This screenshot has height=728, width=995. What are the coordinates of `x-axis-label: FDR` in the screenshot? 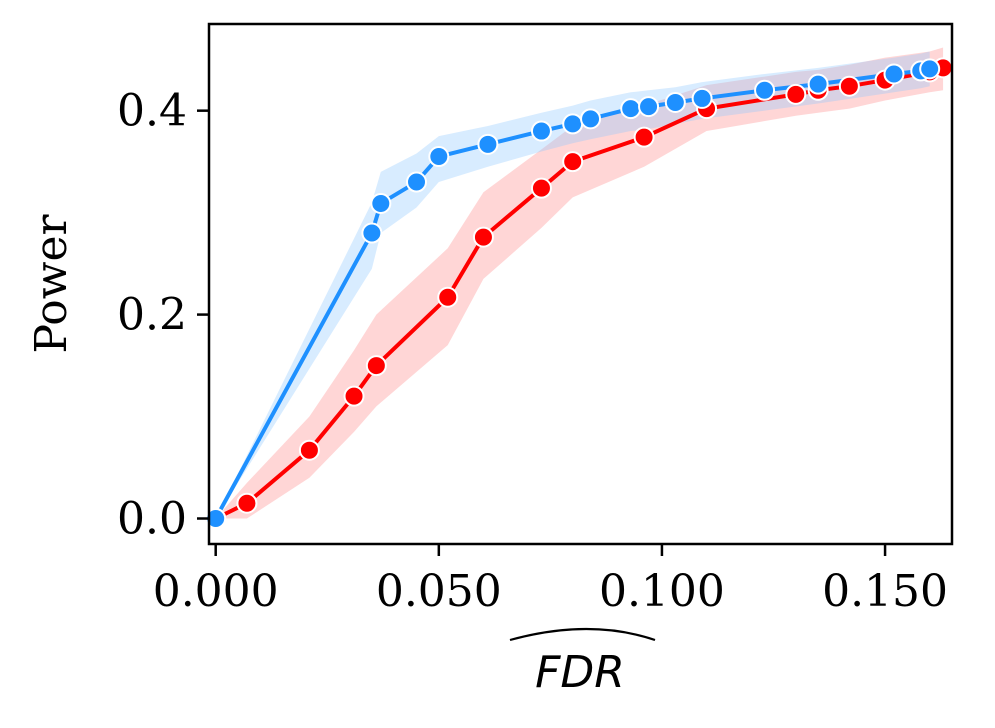 It's located at (580, 672).